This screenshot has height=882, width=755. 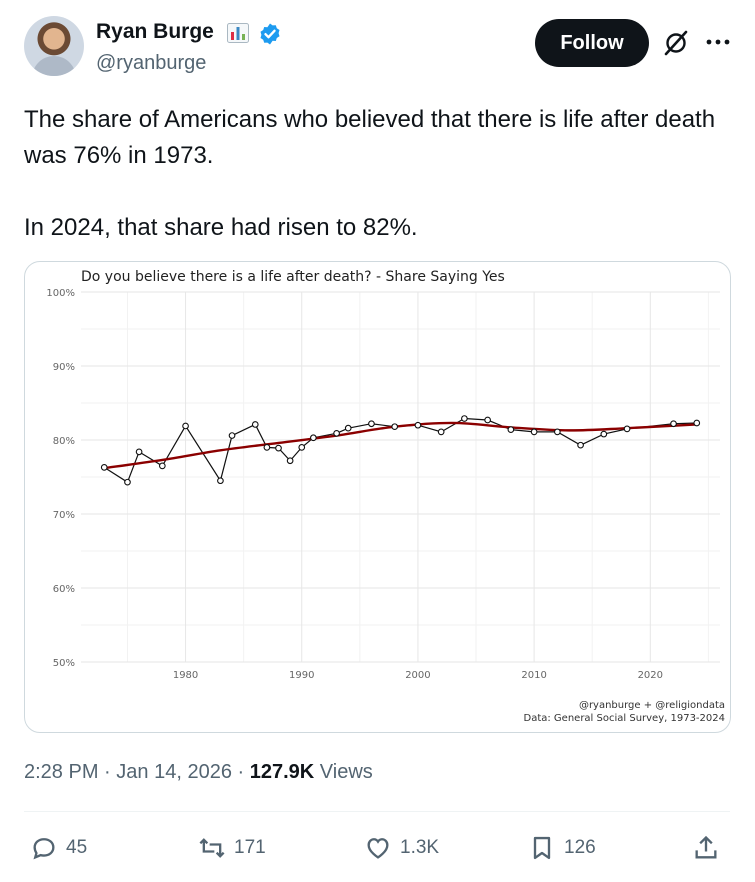 What do you see at coordinates (533, 675) in the screenshot?
I see `x-tick-label: 2010` at bounding box center [533, 675].